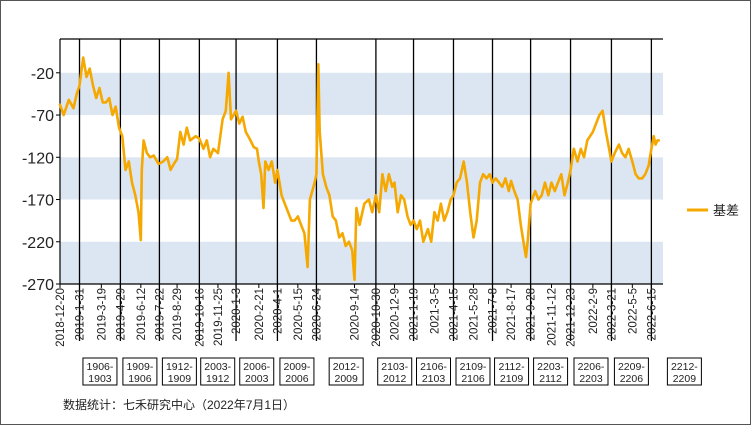  Describe the element at coordinates (218, 371) in the screenshot. I see `contract-label-box: 2003-1912` at that location.